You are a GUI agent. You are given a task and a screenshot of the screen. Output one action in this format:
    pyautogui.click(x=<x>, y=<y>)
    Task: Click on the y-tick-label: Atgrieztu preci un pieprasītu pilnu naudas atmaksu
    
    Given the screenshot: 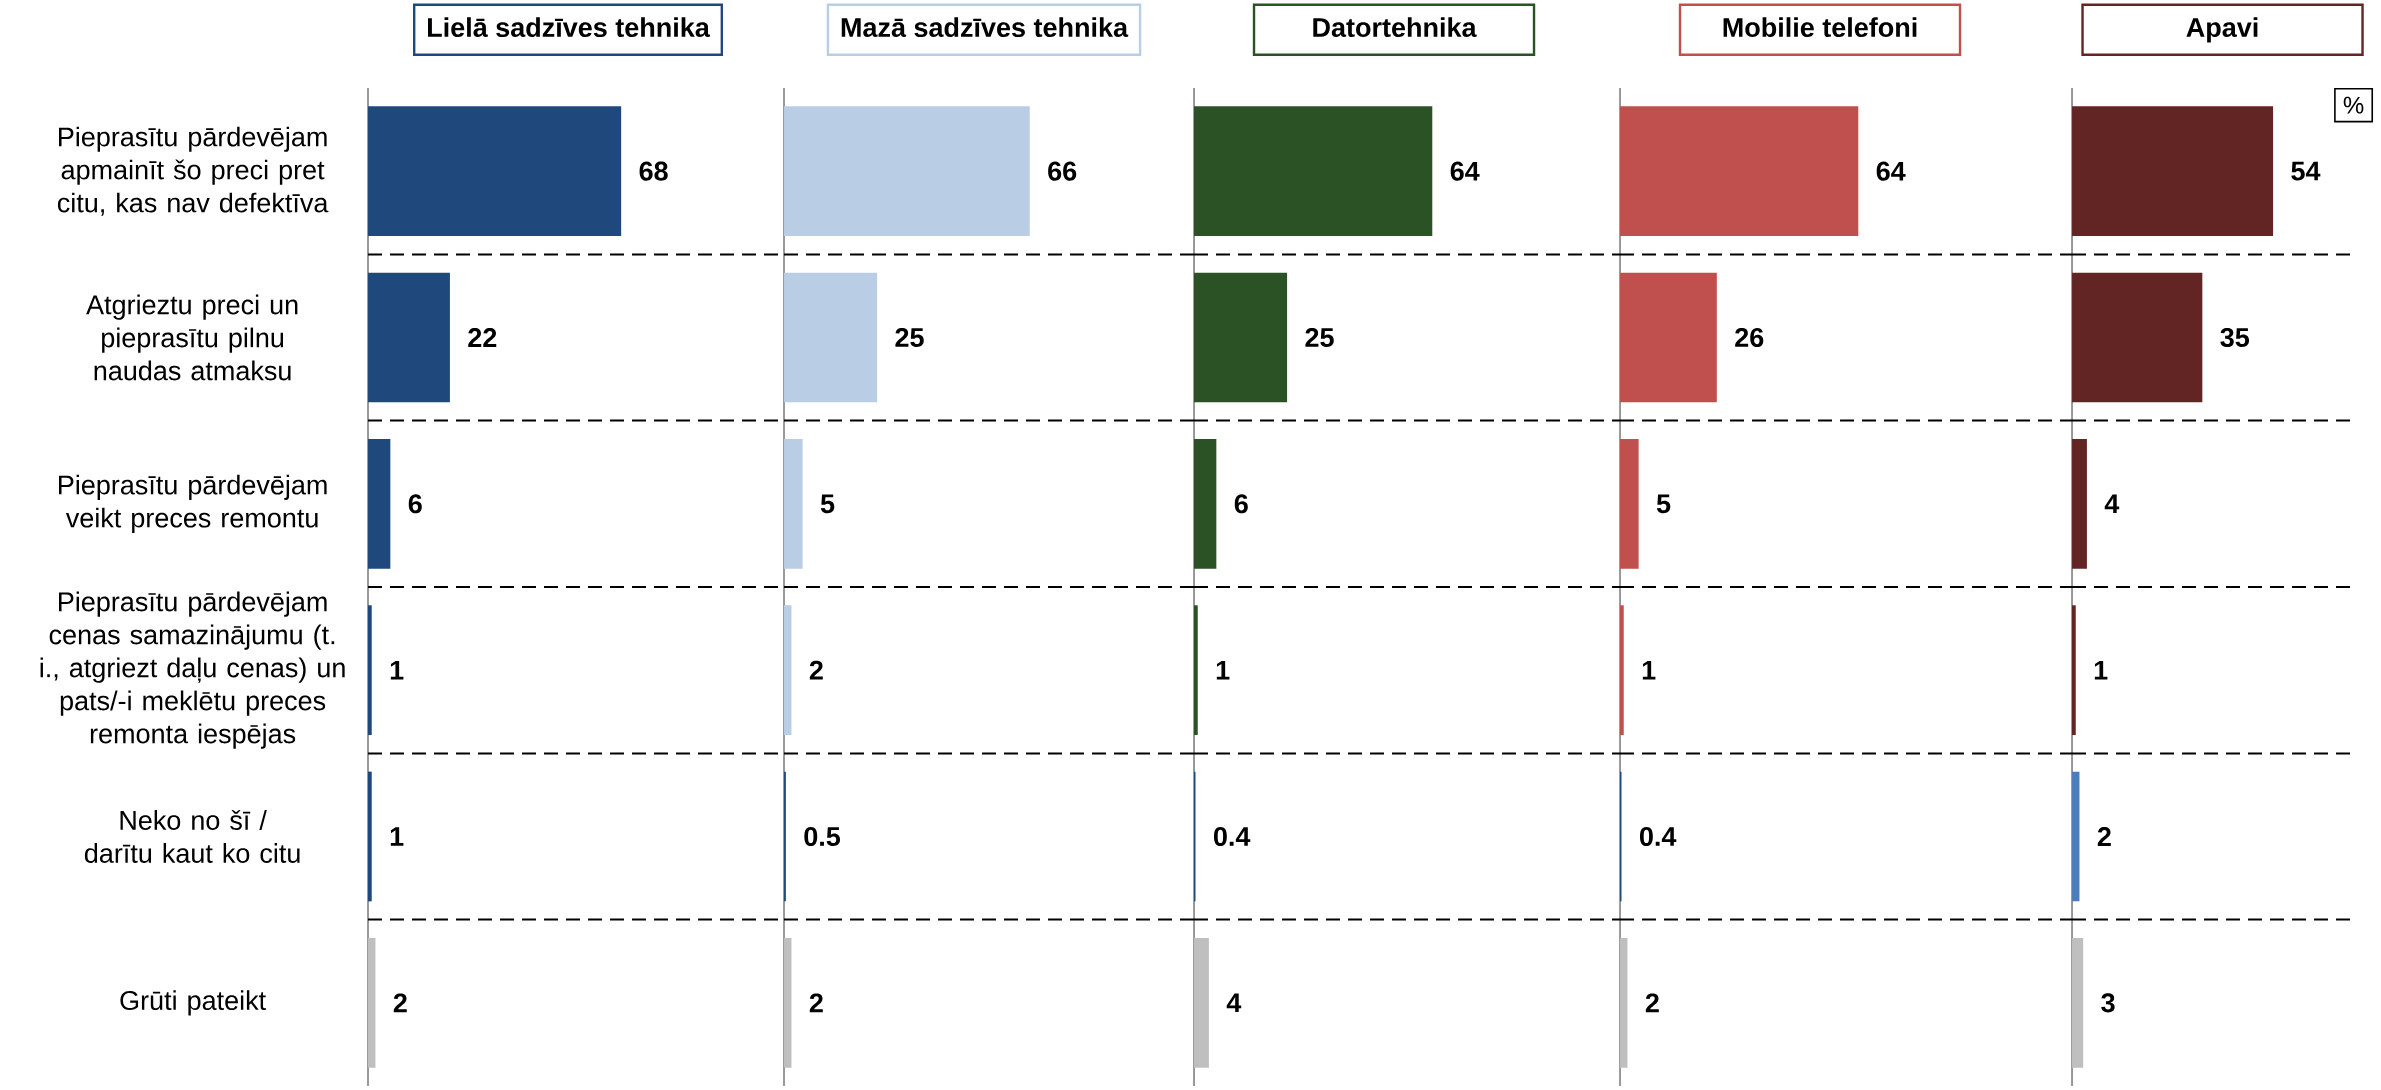 What is the action you would take?
    pyautogui.click(x=192, y=337)
    